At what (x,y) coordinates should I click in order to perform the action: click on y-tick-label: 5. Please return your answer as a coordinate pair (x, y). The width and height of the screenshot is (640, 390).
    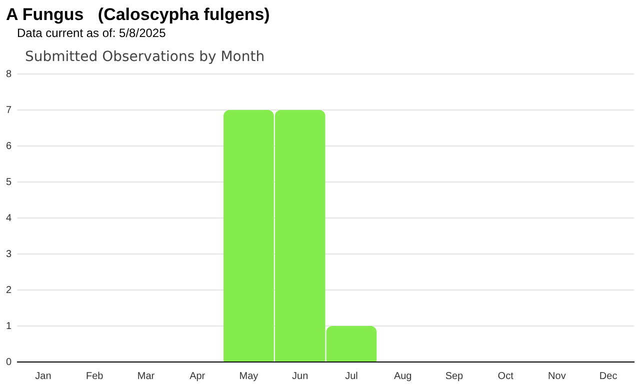
    Looking at the image, I should click on (9, 182).